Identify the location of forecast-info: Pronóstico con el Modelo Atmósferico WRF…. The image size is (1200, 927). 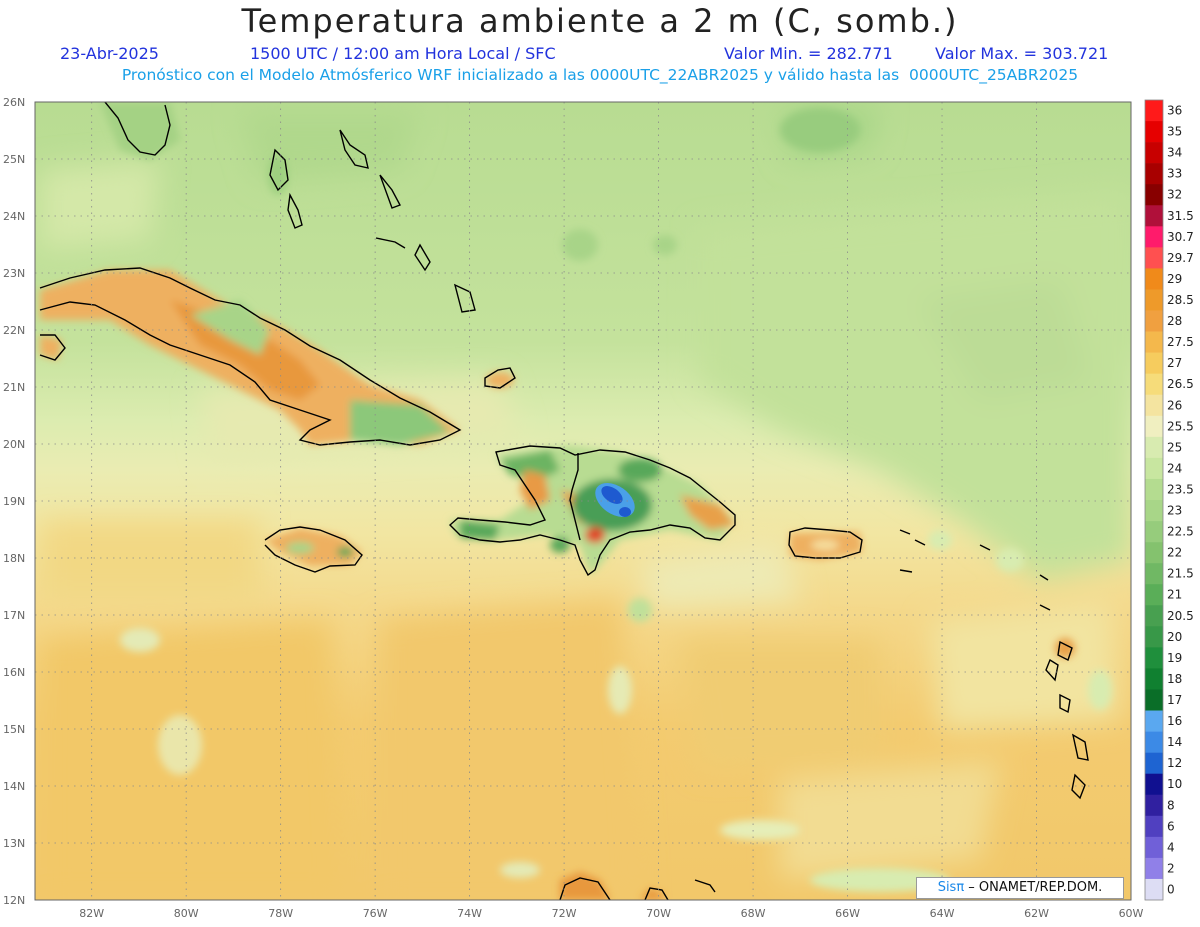
(600, 75).